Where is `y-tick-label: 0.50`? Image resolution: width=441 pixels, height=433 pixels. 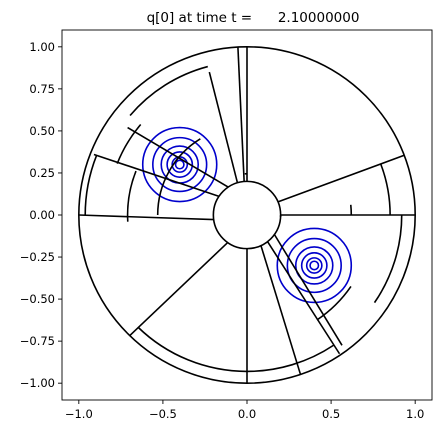
y-tick-label: 0.50 is located at coordinates (42, 131).